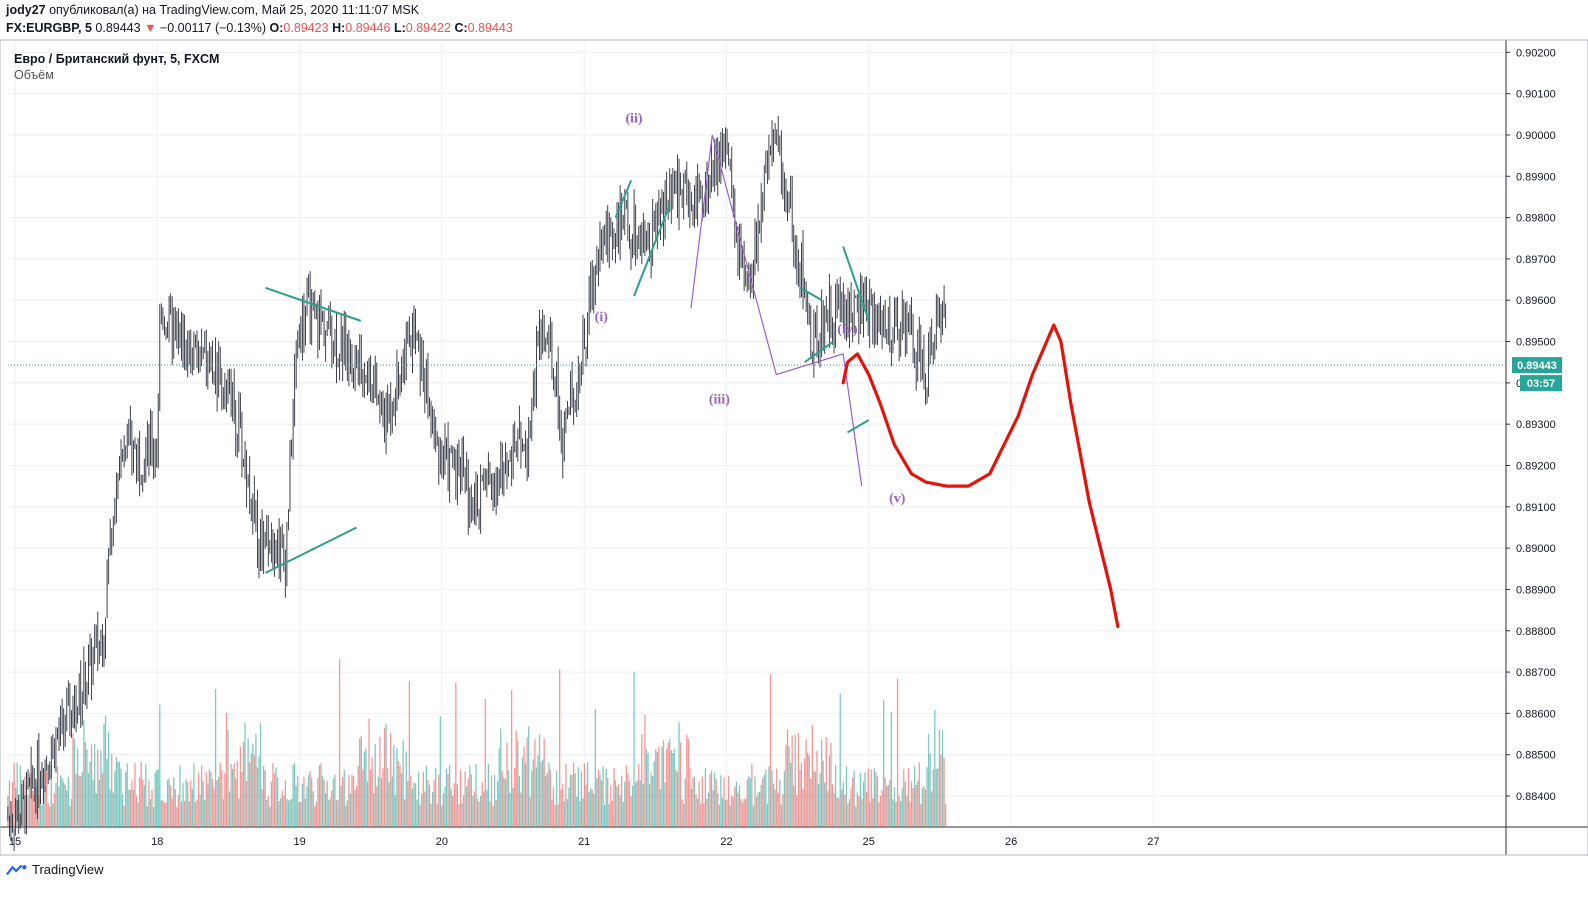 This screenshot has width=1588, height=901. What do you see at coordinates (276, 28) in the screenshot?
I see `open-label: O:` at bounding box center [276, 28].